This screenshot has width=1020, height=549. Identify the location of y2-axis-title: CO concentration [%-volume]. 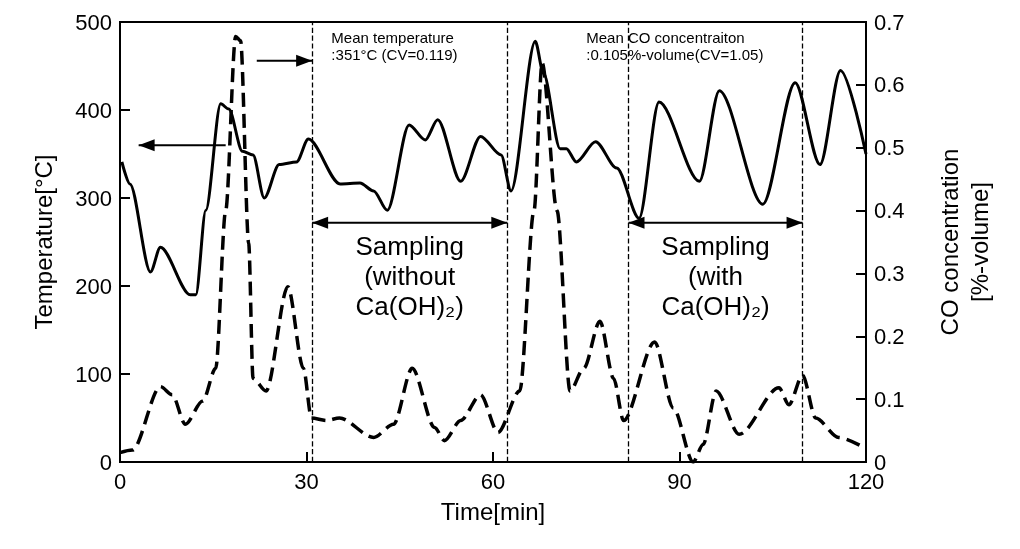
(964, 242).